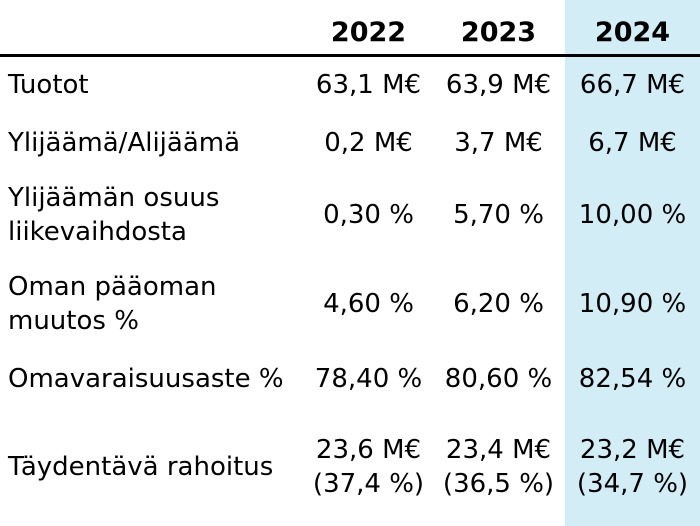  What do you see at coordinates (632, 85) in the screenshot?
I see `value-cell-2024: 66,7 M€` at bounding box center [632, 85].